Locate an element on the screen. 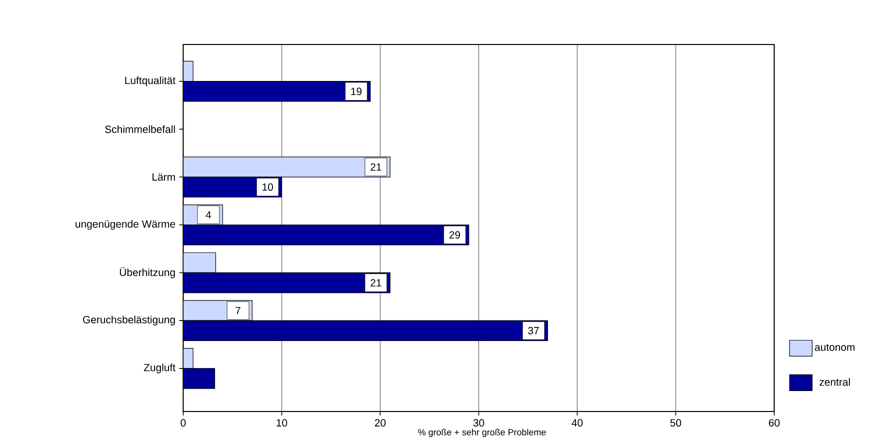 The width and height of the screenshot is (879, 445). x-tick-label: 40 is located at coordinates (577, 423).